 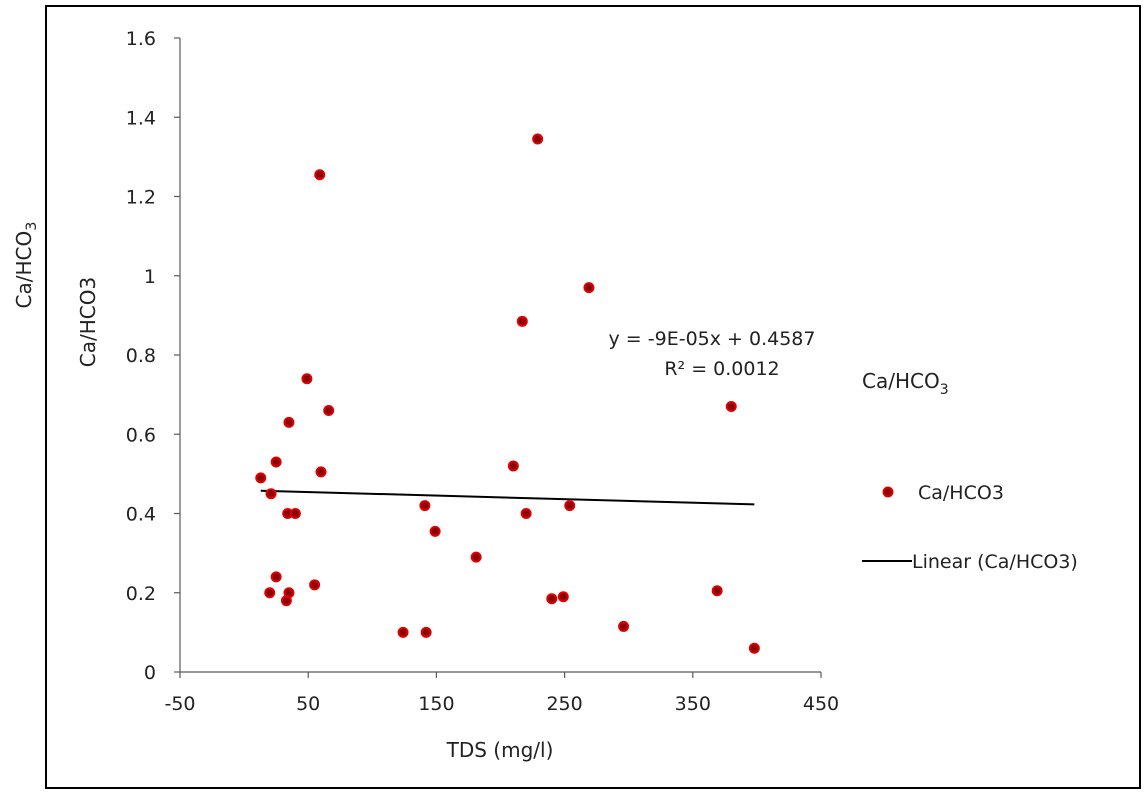 What do you see at coordinates (150, 277) in the screenshot?
I see `y-tick-label: 1` at bounding box center [150, 277].